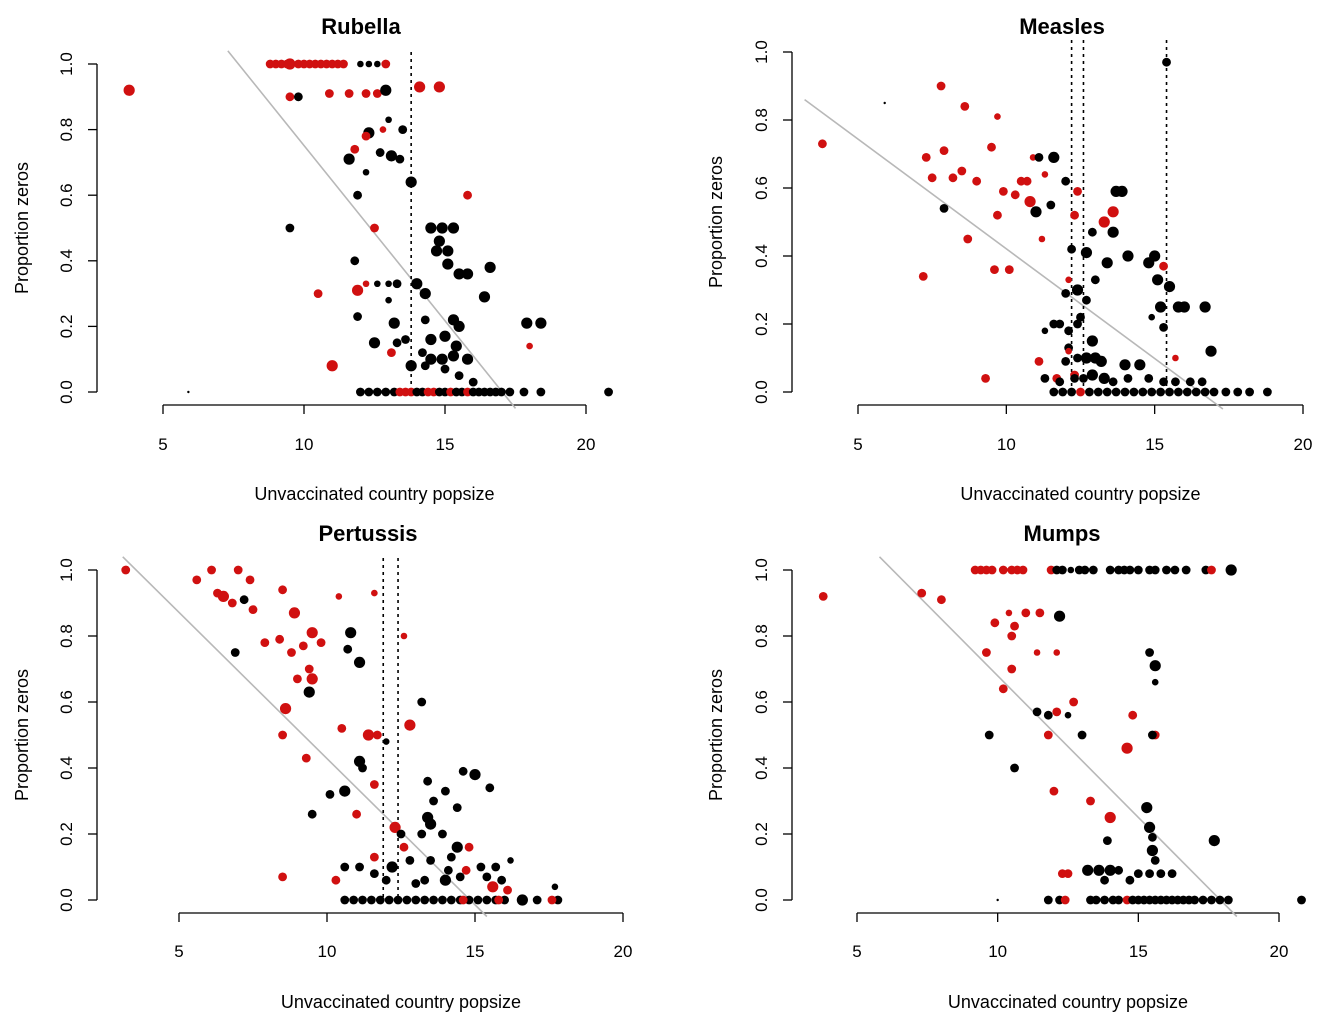 This screenshot has width=1322, height=1014. Describe the element at coordinates (761, 188) in the screenshot. I see `y-tick-label: 0.6` at that location.